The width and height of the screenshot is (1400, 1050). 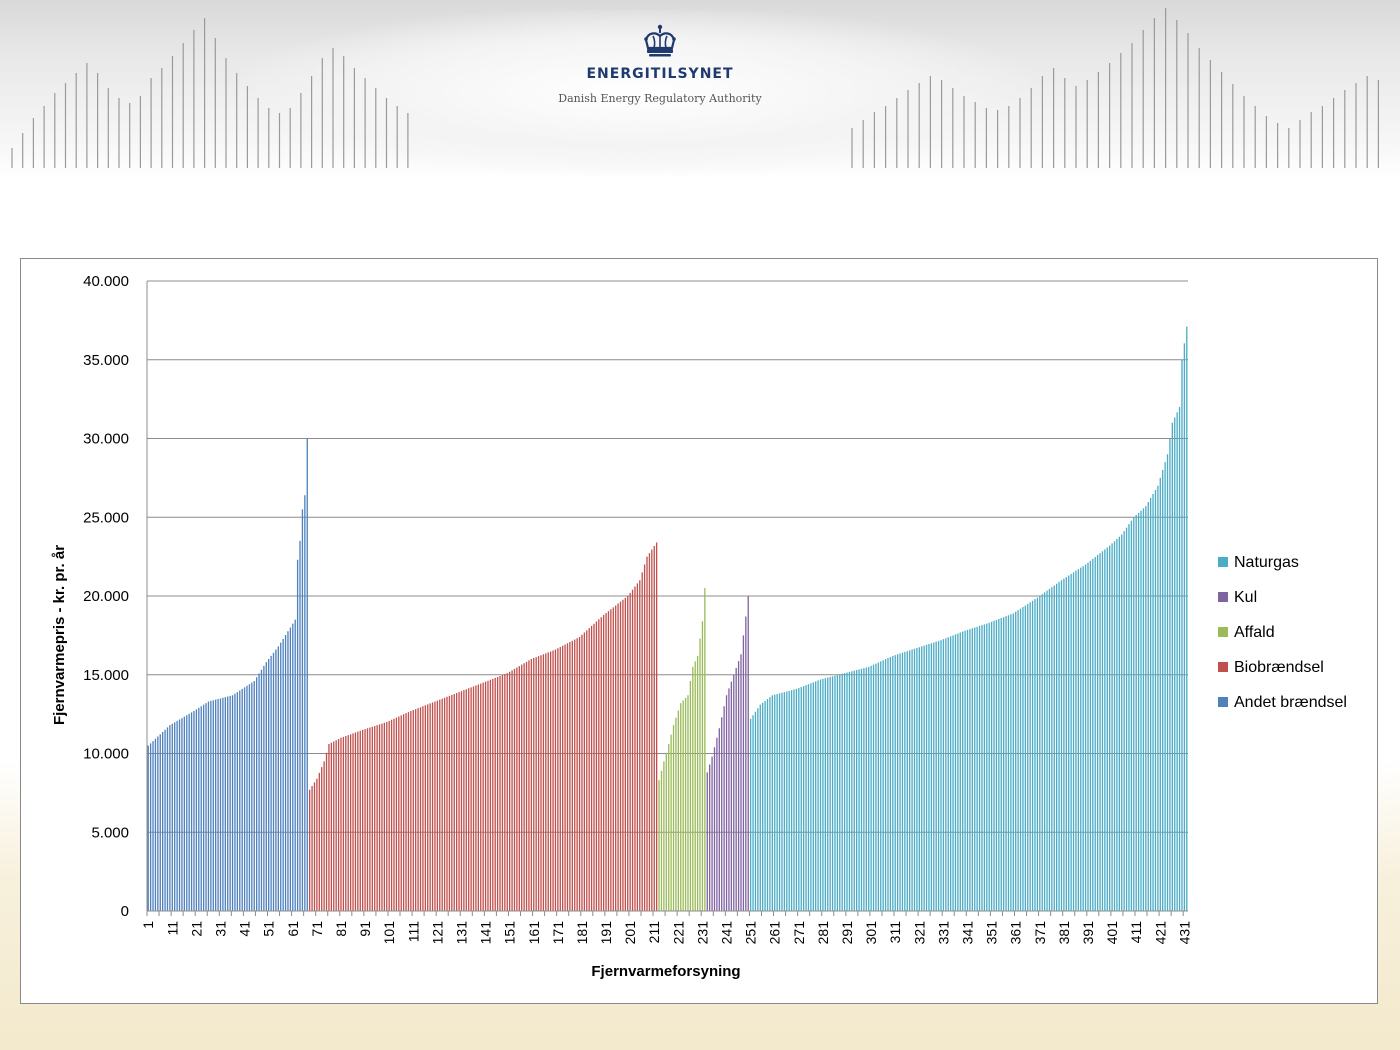 What do you see at coordinates (1290, 702) in the screenshot?
I see `legend-label: Andet brændsel` at bounding box center [1290, 702].